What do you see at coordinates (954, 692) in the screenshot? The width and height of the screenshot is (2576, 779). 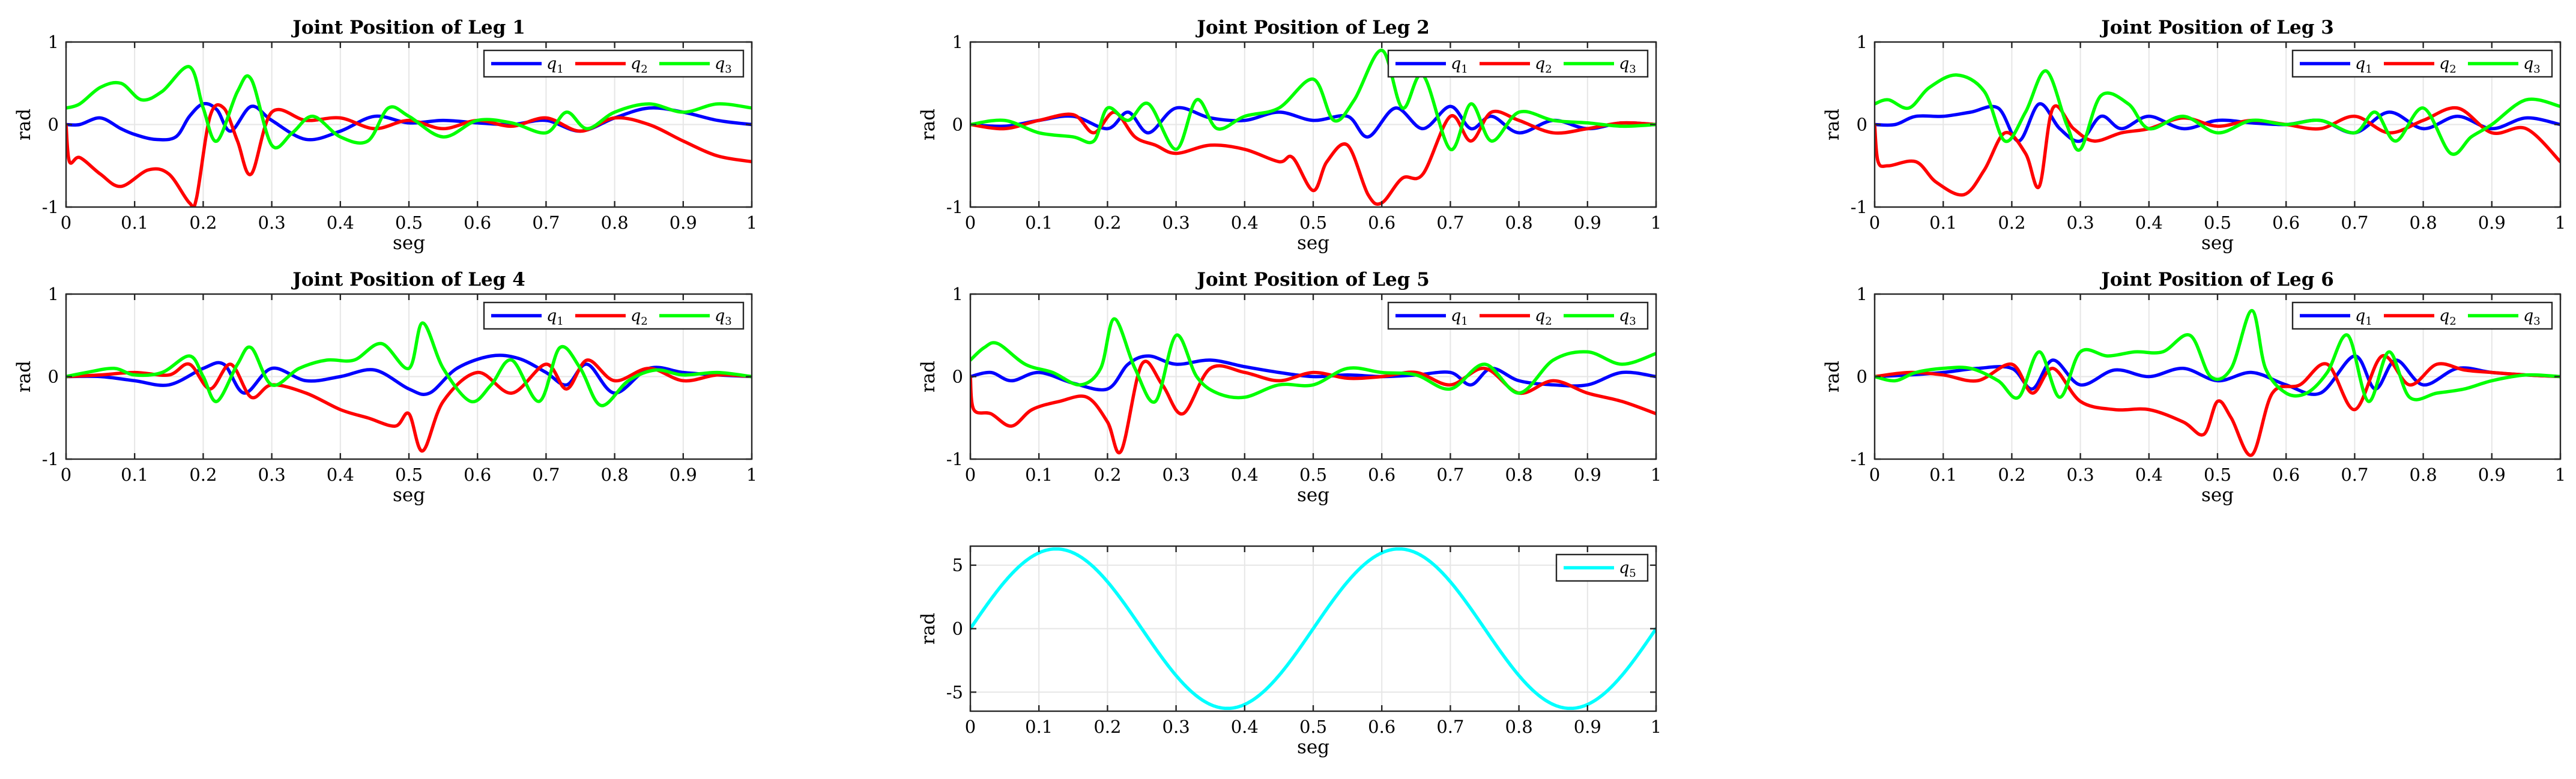 I see `y-tick-label: -5` at bounding box center [954, 692].